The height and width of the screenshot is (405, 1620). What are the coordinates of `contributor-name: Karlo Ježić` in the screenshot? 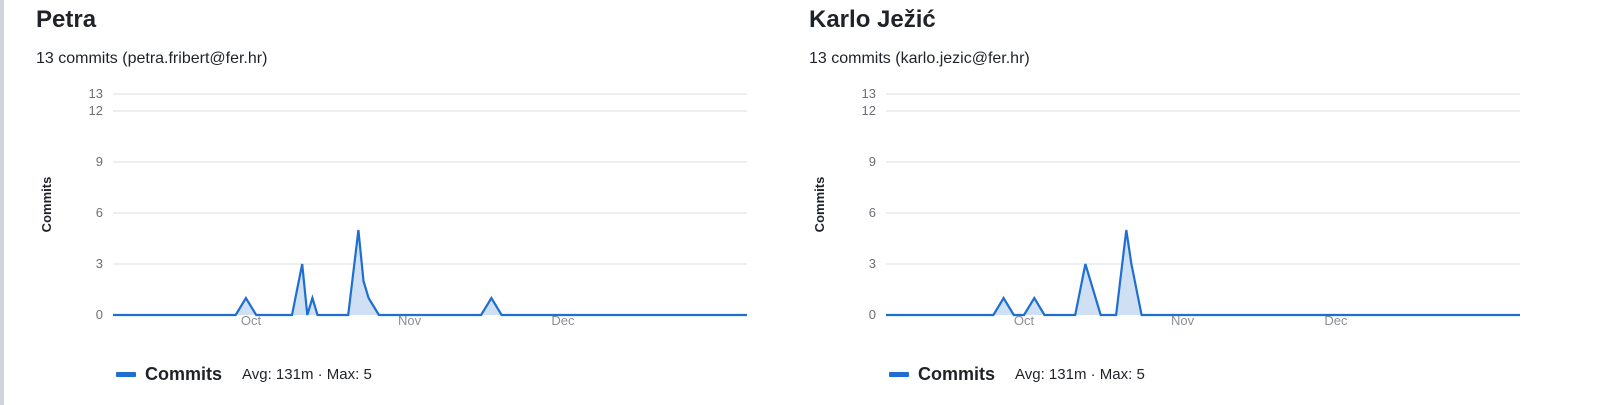 It's located at (872, 19).